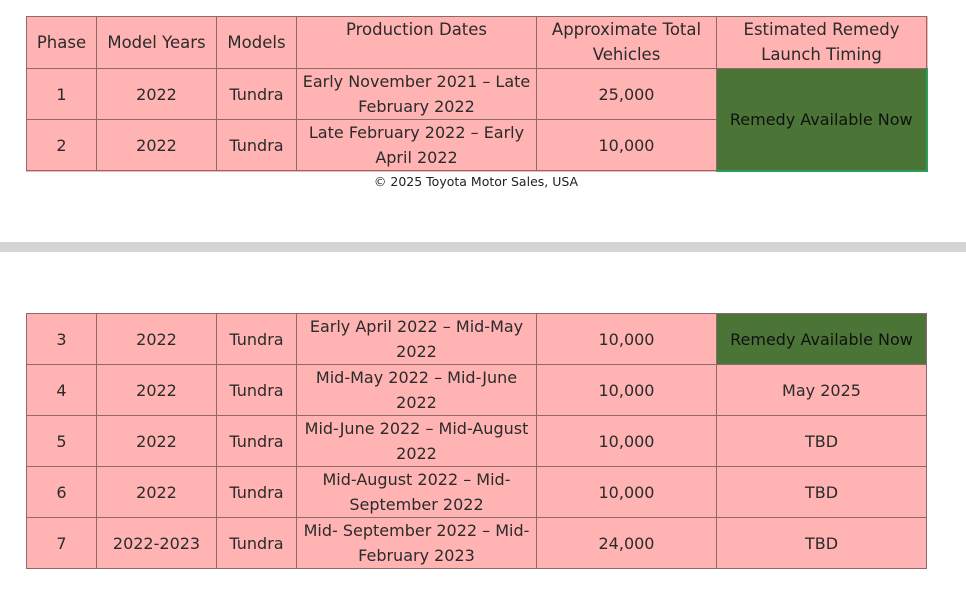 Image resolution: width=966 pixels, height=603 pixels. Describe the element at coordinates (61, 42) in the screenshot. I see `header-phase: Phase` at that location.